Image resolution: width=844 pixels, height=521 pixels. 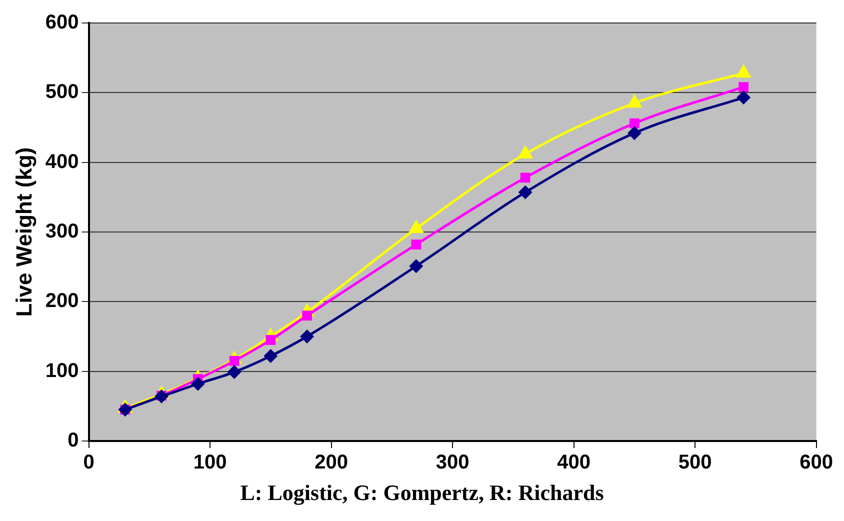 What do you see at coordinates (73, 441) in the screenshot?
I see `y-tick-label: 0` at bounding box center [73, 441].